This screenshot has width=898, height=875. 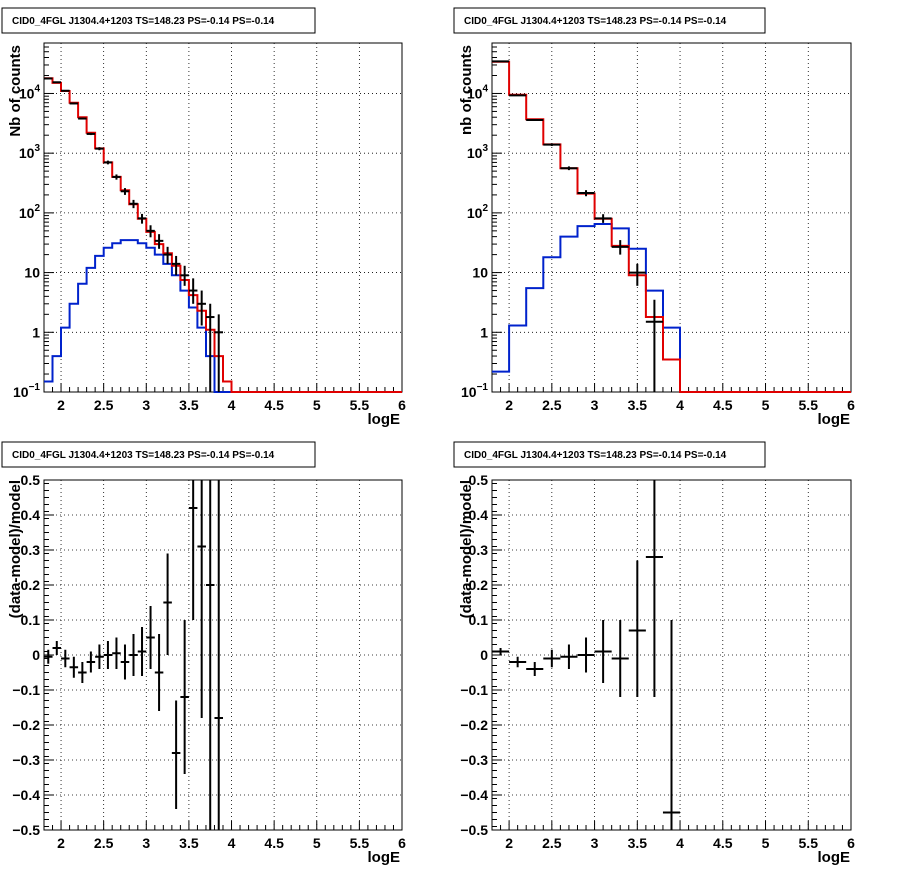 I want to click on y-tick-label: 10⁻¹, so click(x=26, y=391).